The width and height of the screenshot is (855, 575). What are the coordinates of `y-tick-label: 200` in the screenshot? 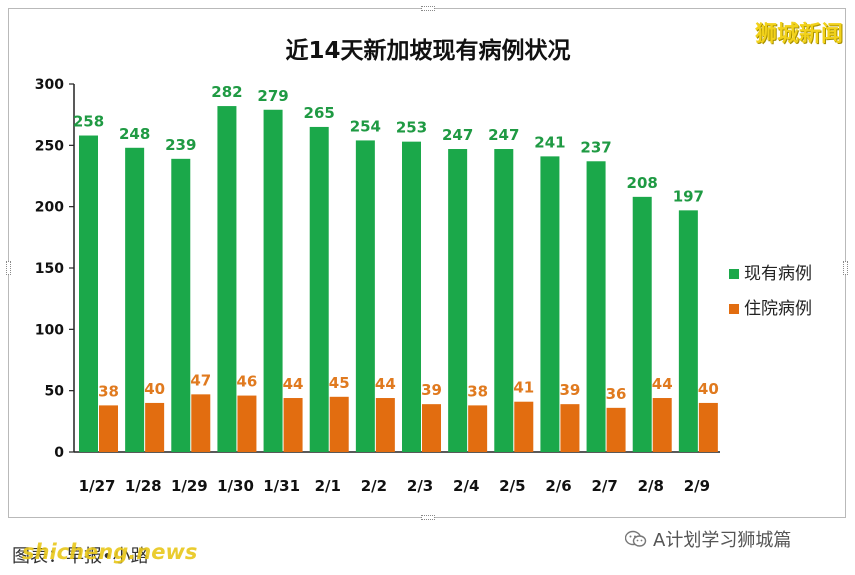 It's located at (49, 208).